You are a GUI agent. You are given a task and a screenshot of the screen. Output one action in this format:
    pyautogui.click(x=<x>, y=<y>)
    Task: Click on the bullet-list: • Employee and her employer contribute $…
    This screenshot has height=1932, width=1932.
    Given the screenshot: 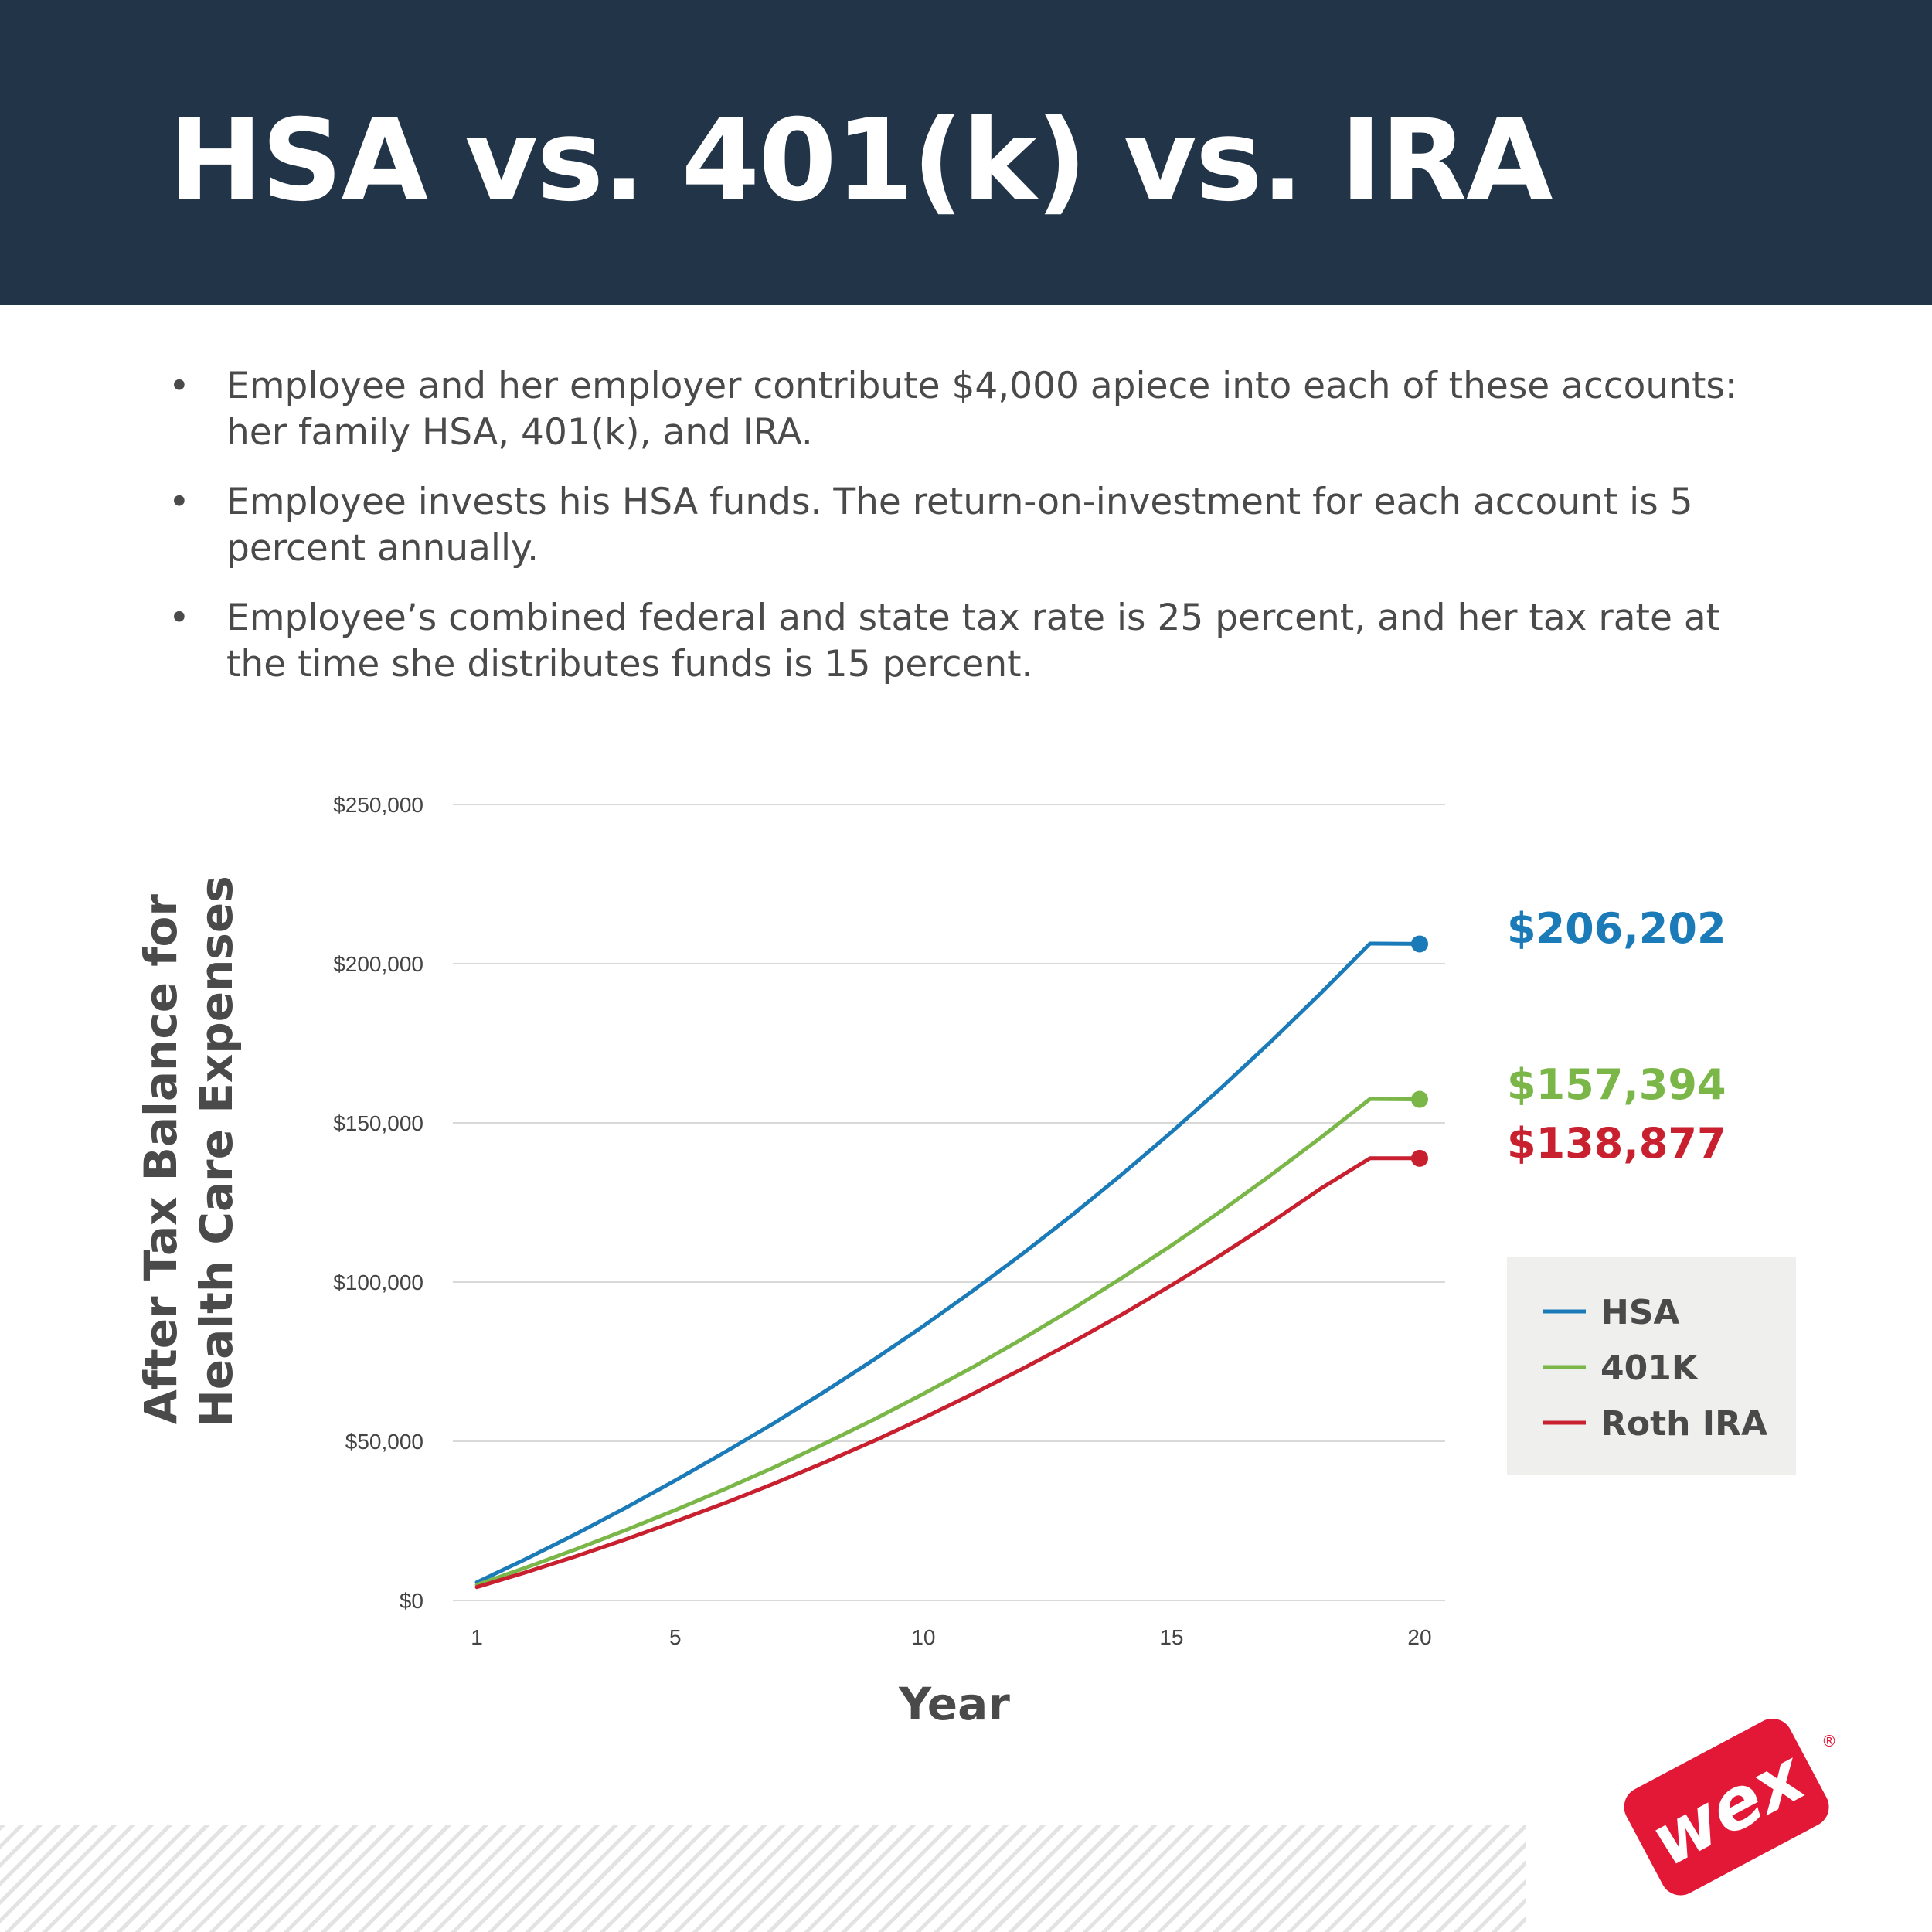 What is the action you would take?
    pyautogui.click(x=956, y=537)
    